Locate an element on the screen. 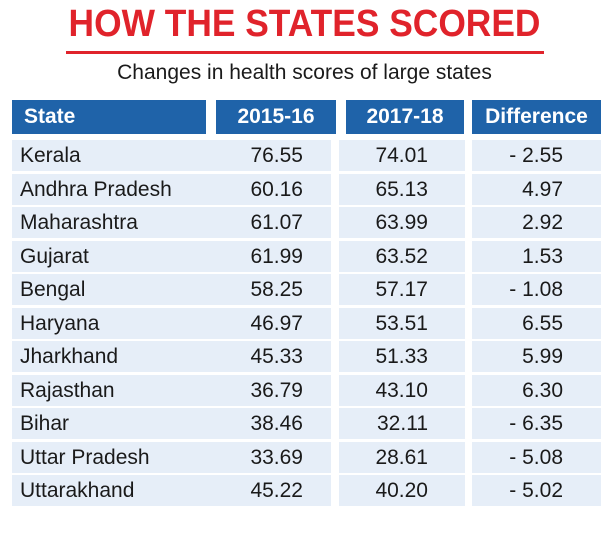  table-row: Bihar 38.46 32.11- 6.35 is located at coordinates (304, 425).